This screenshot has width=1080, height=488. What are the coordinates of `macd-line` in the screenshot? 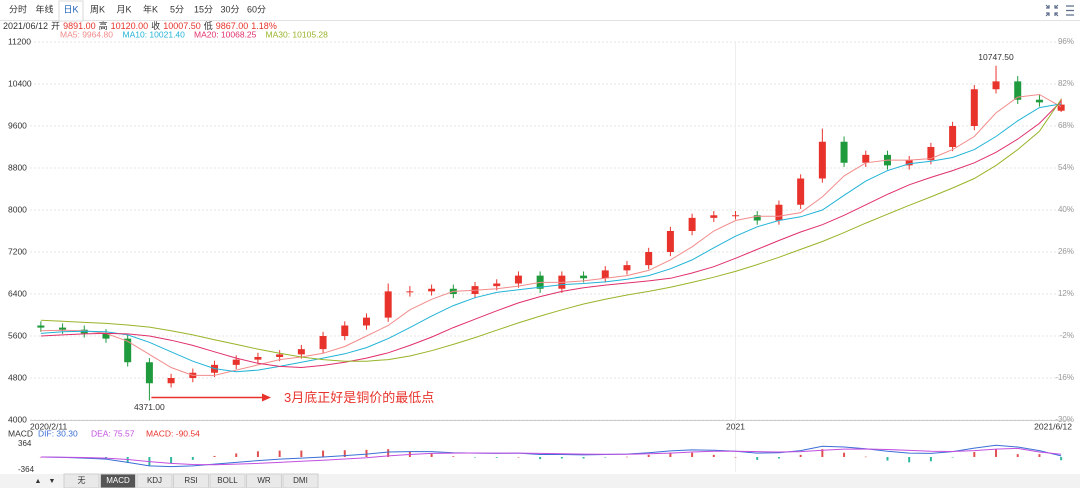 It's located at (551, 456).